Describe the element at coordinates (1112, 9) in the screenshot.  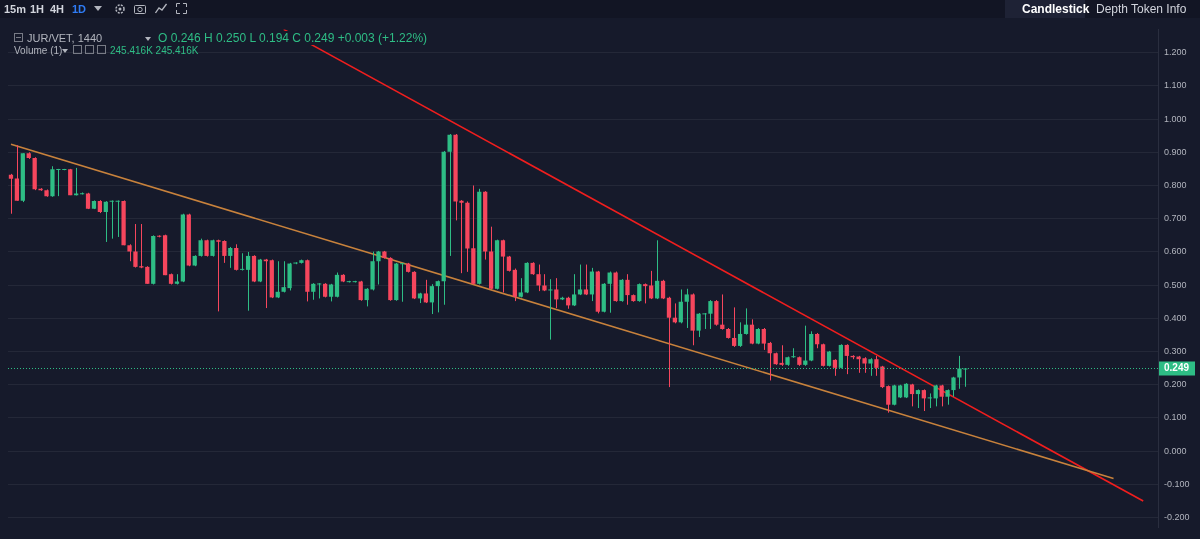
I see `text: Depth` at that location.